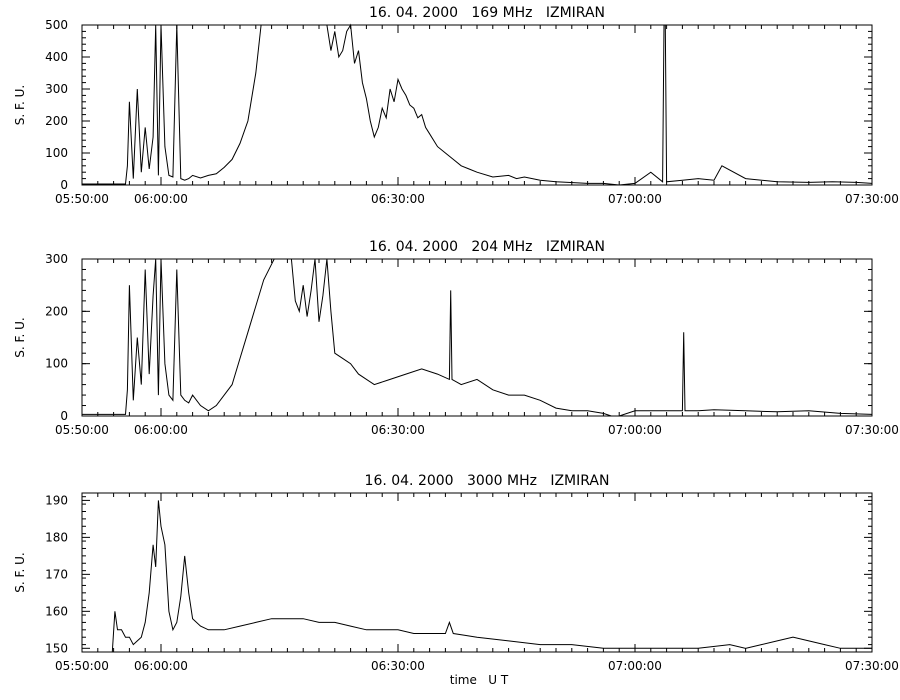  What do you see at coordinates (487, 481) in the screenshot?
I see `panel-title: 16. 04. 2000 3000 MHz IZMIRAN` at bounding box center [487, 481].